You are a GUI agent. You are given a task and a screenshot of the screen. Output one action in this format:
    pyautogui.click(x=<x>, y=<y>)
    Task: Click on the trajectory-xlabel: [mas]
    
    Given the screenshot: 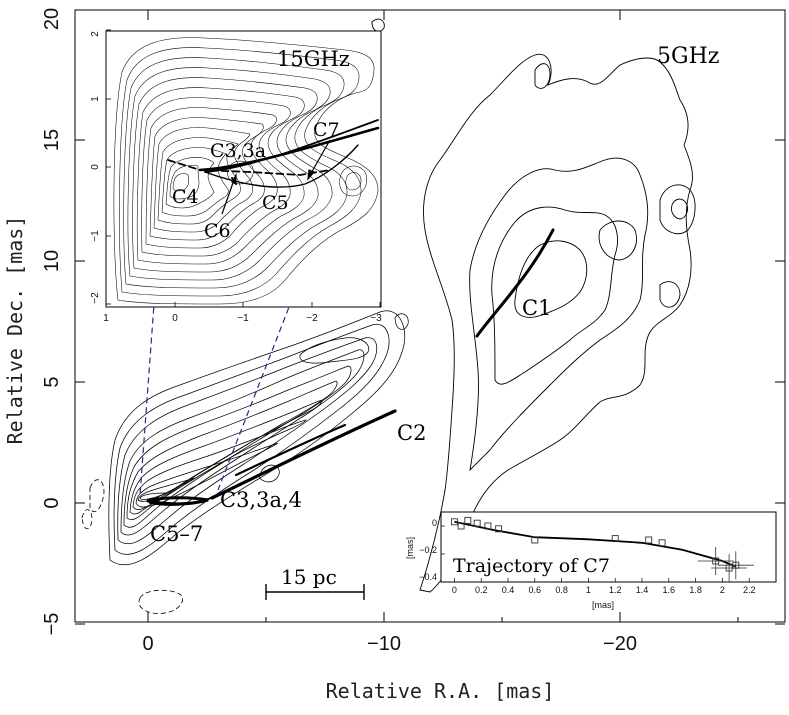 What is the action you would take?
    pyautogui.click(x=603, y=605)
    